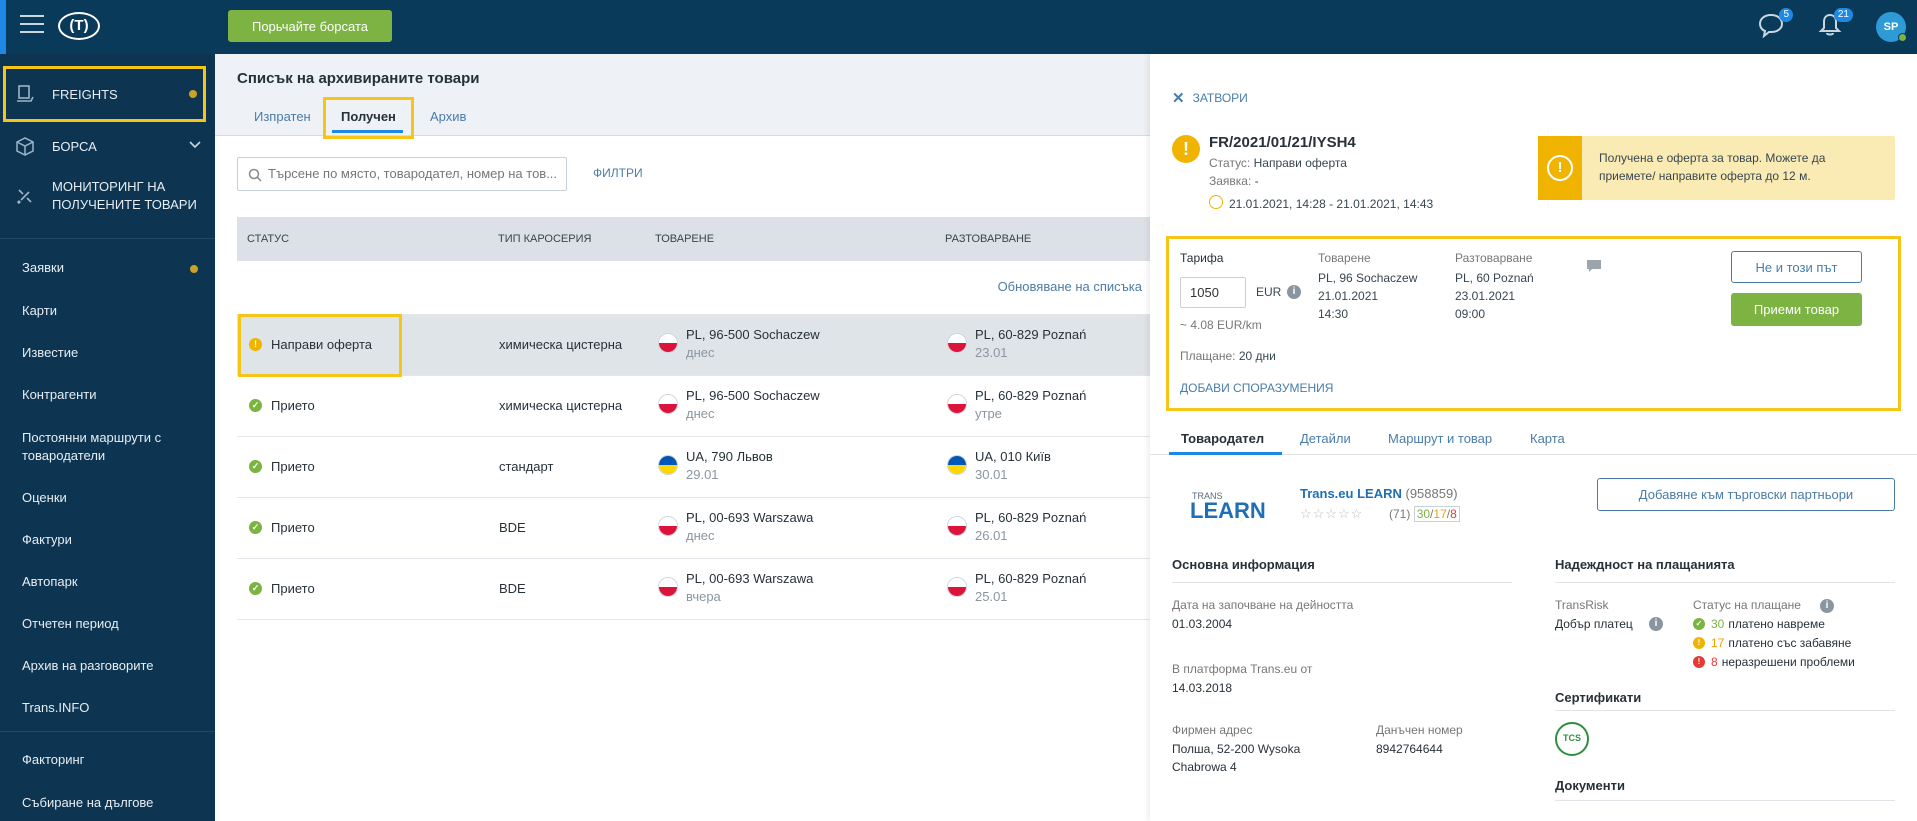 Image resolution: width=1917 pixels, height=821 pixels. What do you see at coordinates (39, 581) in the screenshot?
I see `sidebar-item-fleet: Автопарк` at bounding box center [39, 581].